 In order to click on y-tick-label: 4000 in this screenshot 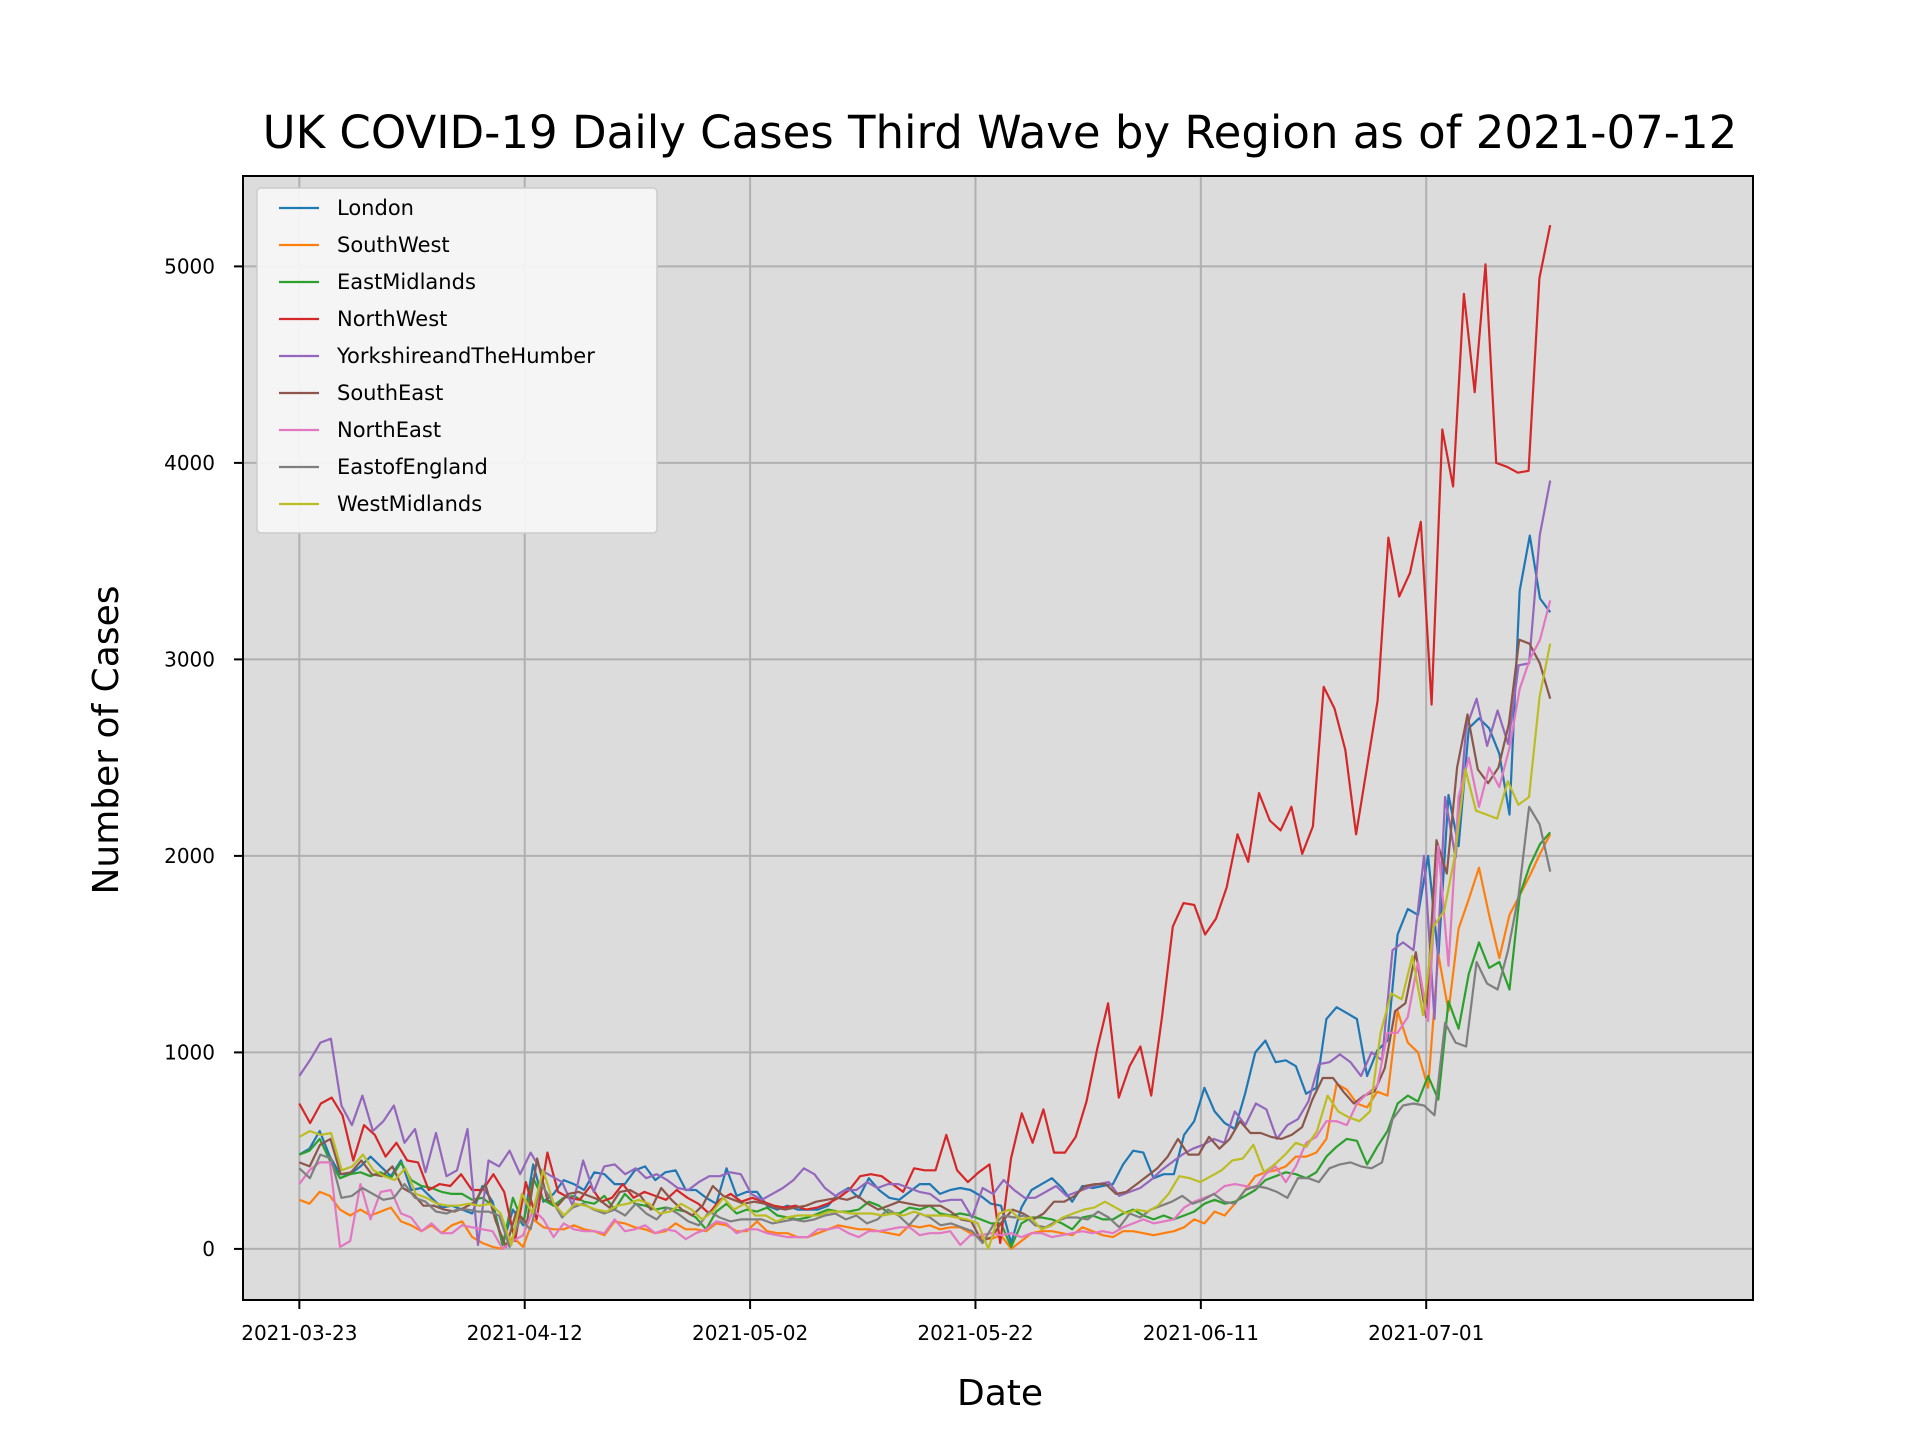, I will do `click(189, 463)`.